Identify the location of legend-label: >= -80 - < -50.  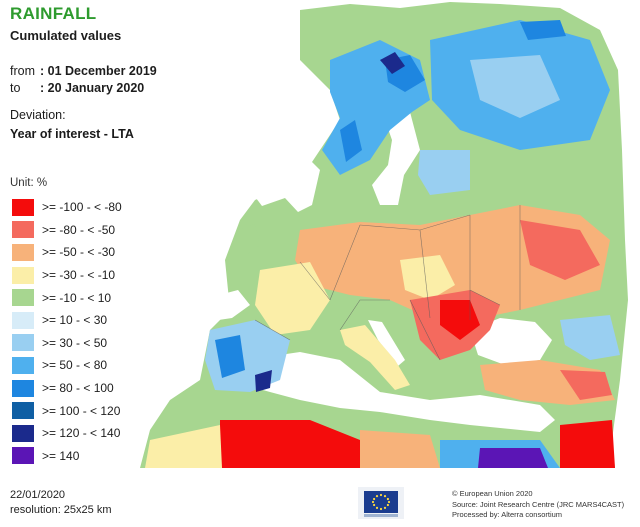
(79, 229).